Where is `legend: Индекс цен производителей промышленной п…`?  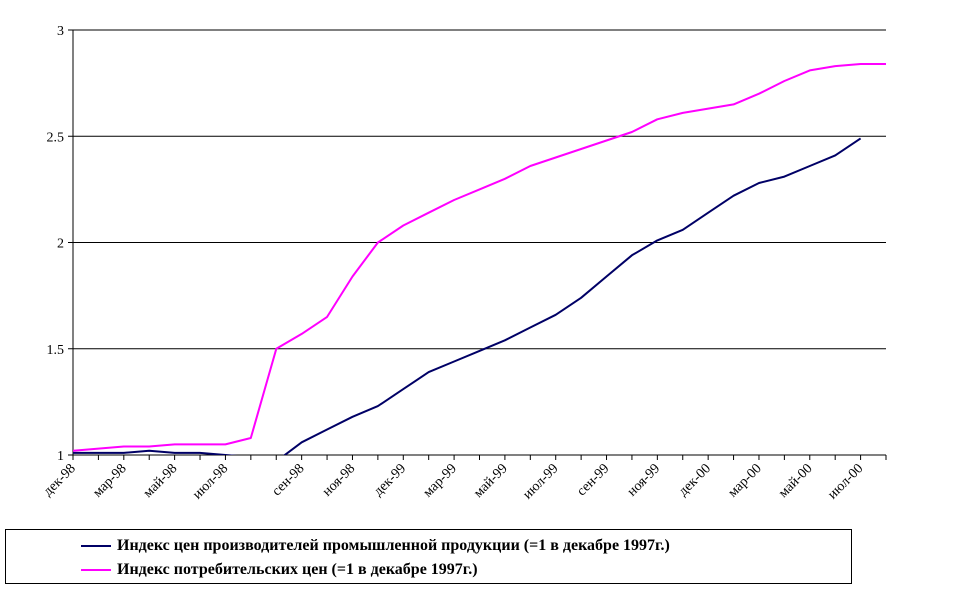
legend: Индекс цен производителей промышленной п… is located at coordinates (428, 556).